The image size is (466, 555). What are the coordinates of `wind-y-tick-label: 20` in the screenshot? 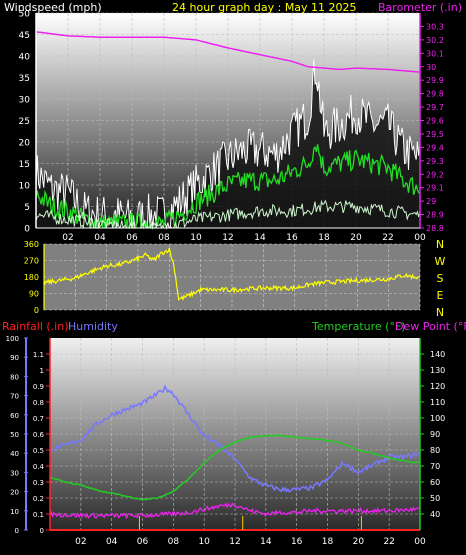 It's located at (25, 144).